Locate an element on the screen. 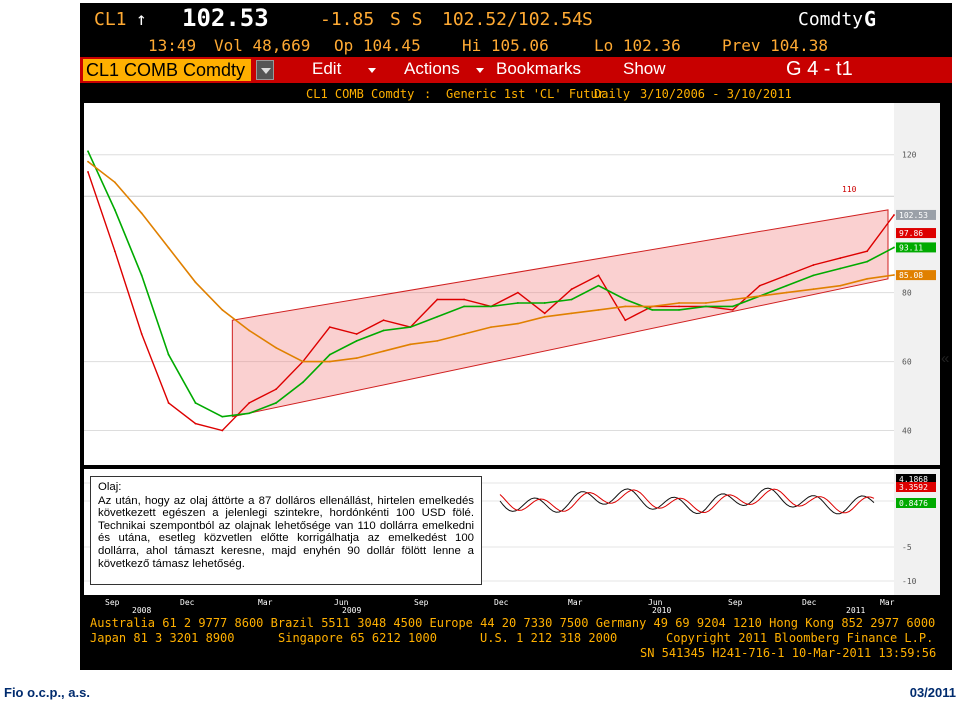  security-dropdown-button is located at coordinates (265, 70).